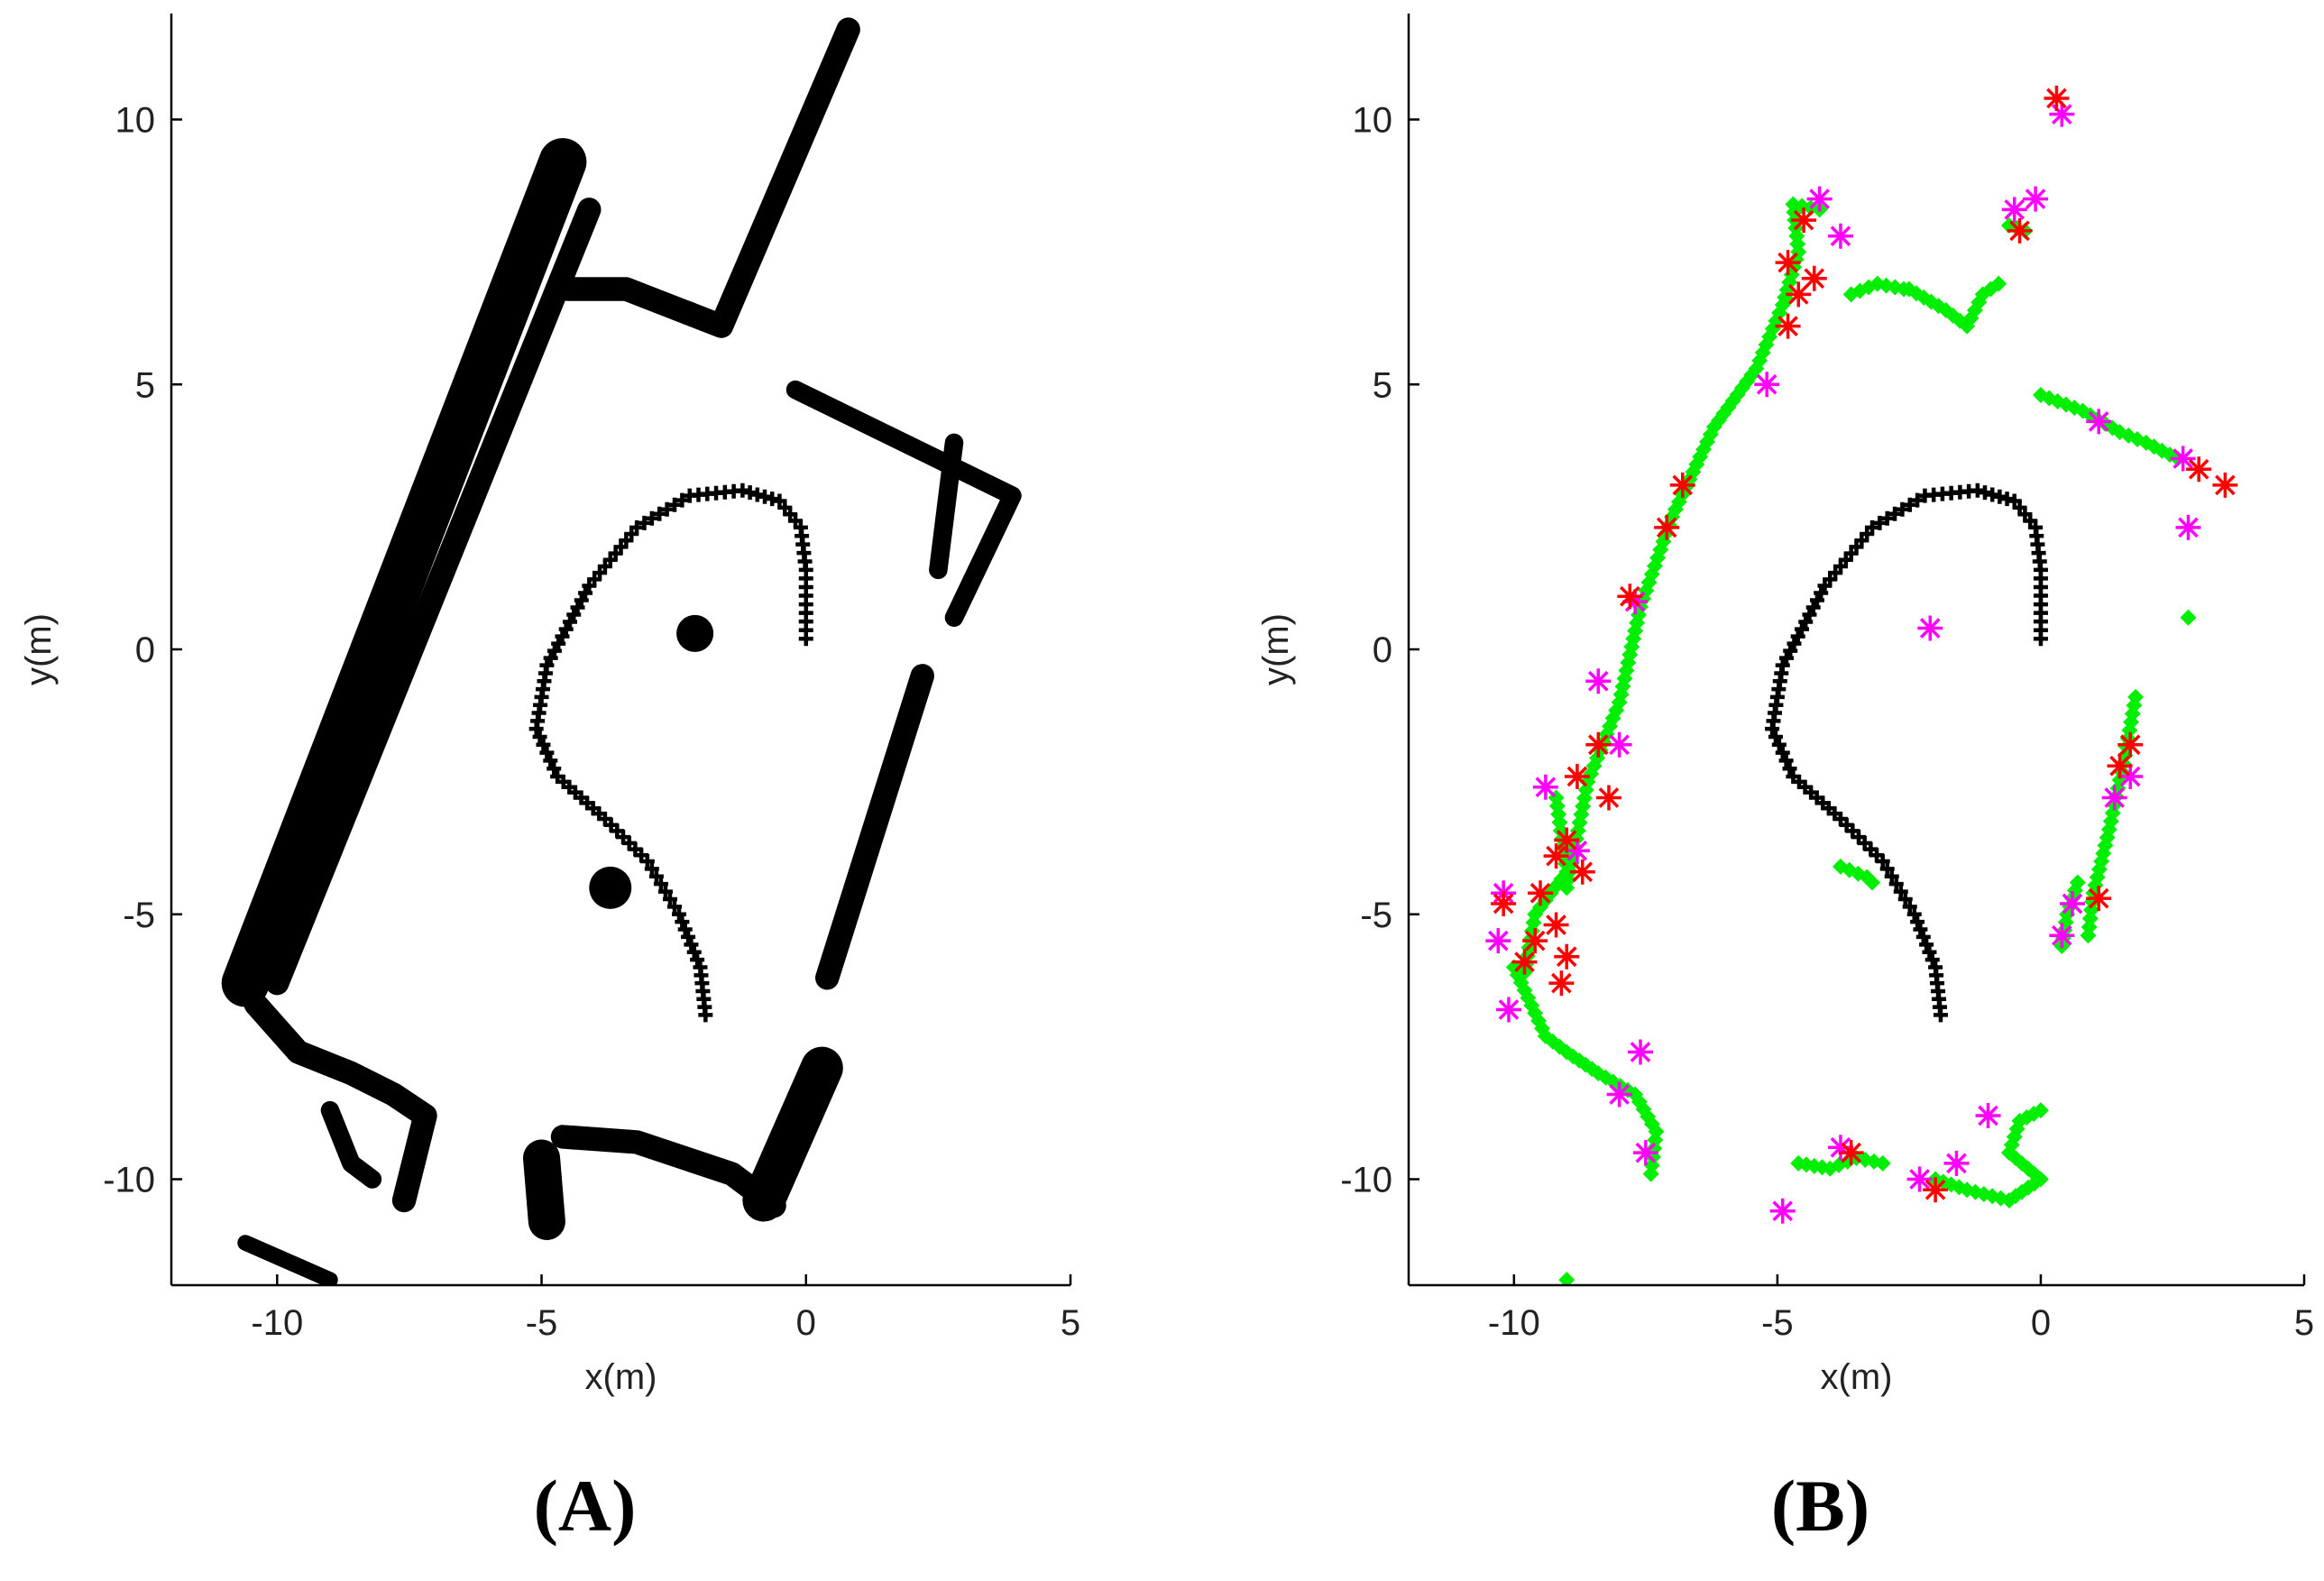 Image resolution: width=2324 pixels, height=1581 pixels. What do you see at coordinates (1070, 1323) in the screenshot?
I see `panel-a-x-tick-label-3: 5` at bounding box center [1070, 1323].